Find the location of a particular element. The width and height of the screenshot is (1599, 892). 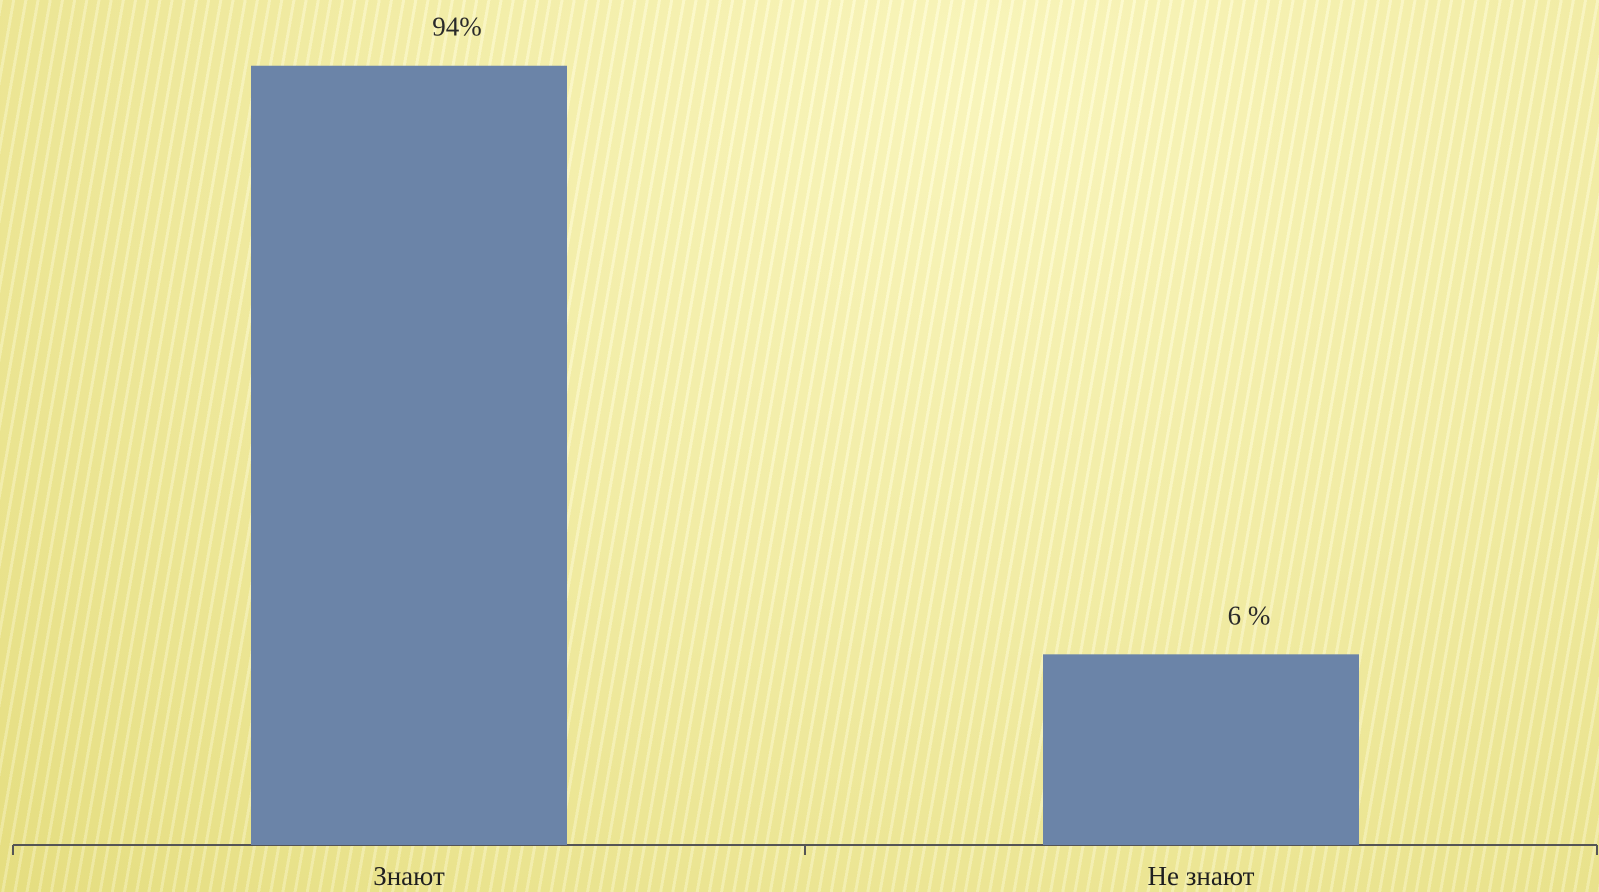

data-label-2: 6 % is located at coordinates (1249, 615).